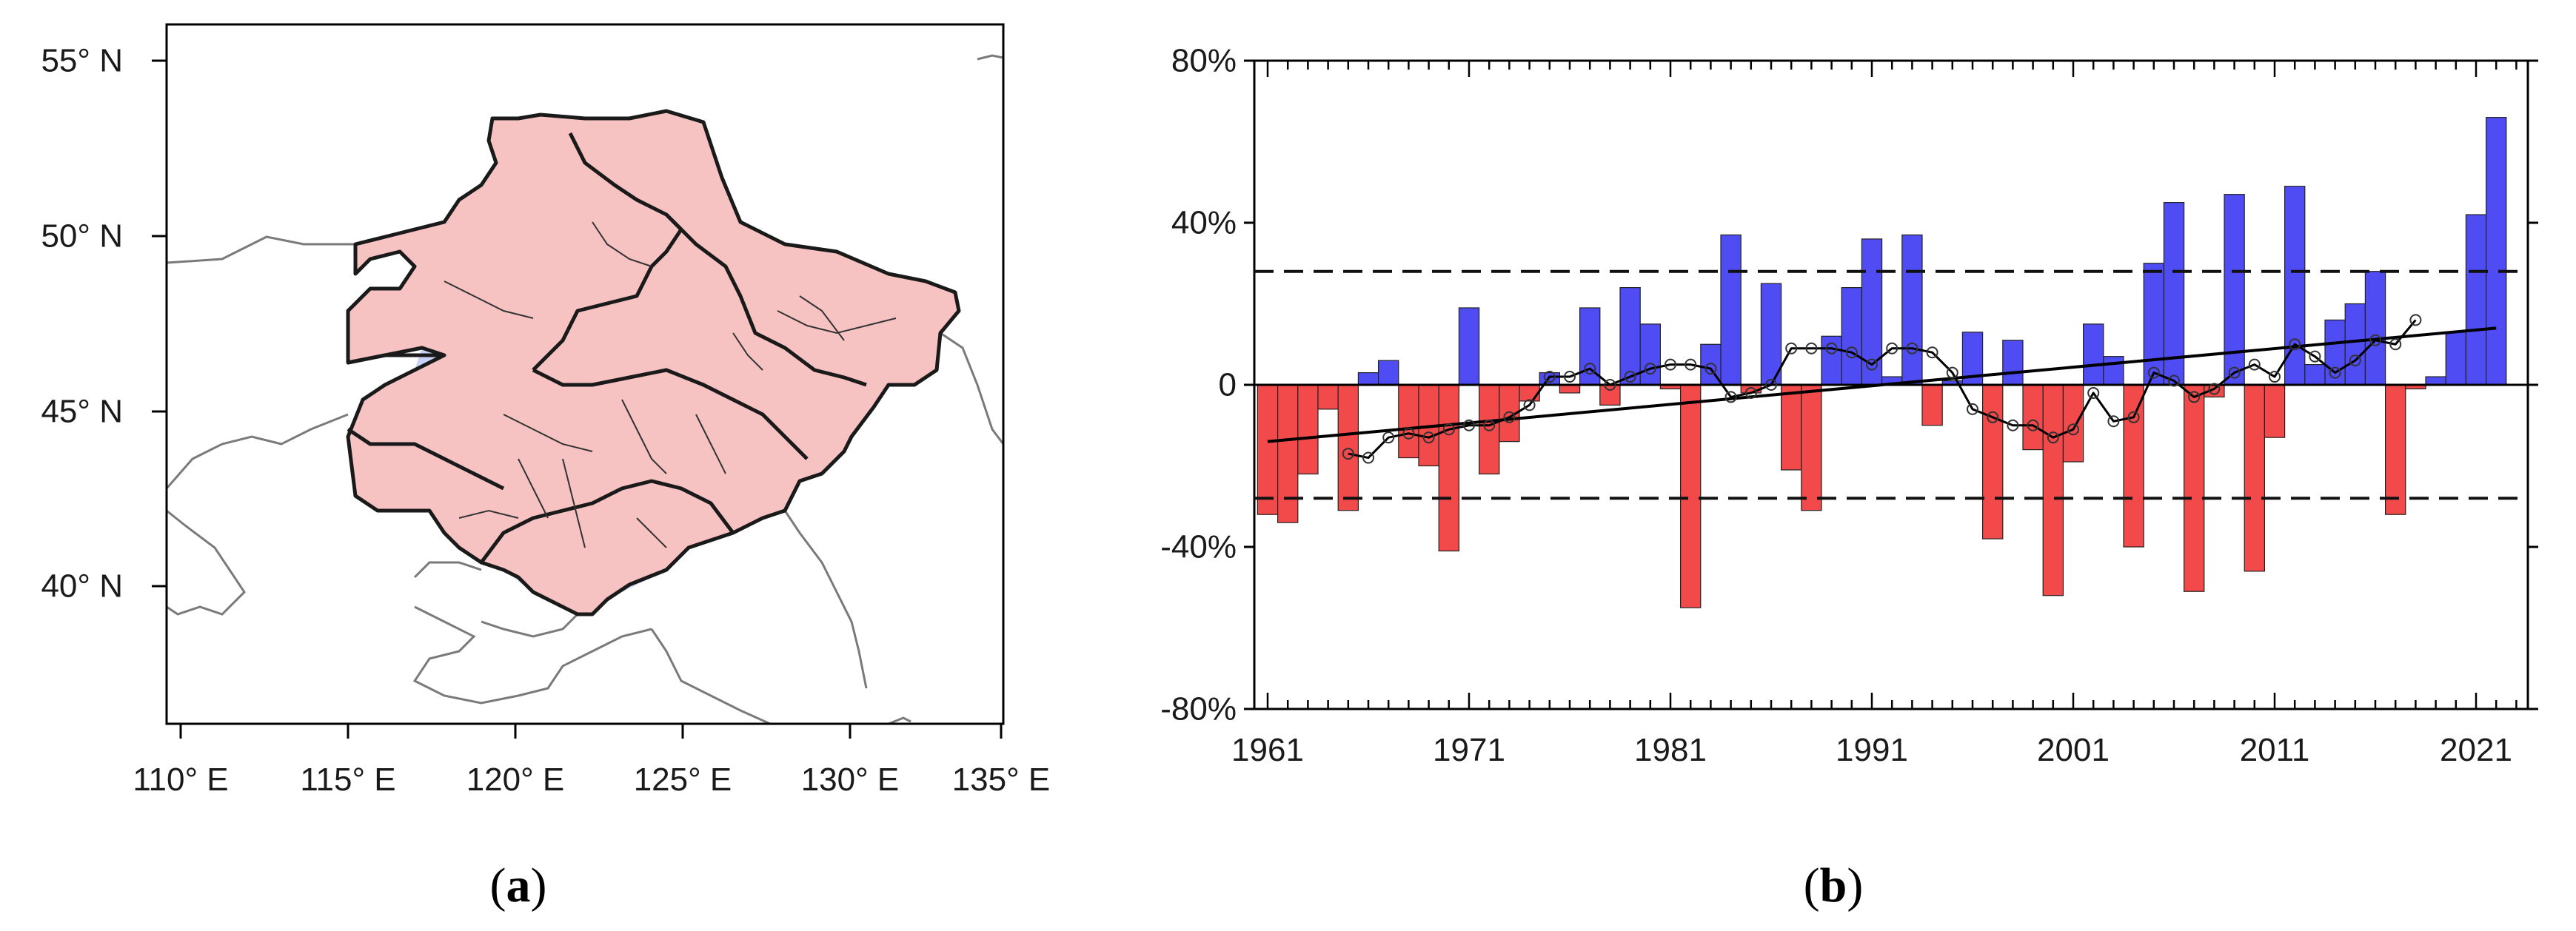 The width and height of the screenshot is (2576, 931). Describe the element at coordinates (1204, 61) in the screenshot. I see `y-tick-label: 80%` at that location.